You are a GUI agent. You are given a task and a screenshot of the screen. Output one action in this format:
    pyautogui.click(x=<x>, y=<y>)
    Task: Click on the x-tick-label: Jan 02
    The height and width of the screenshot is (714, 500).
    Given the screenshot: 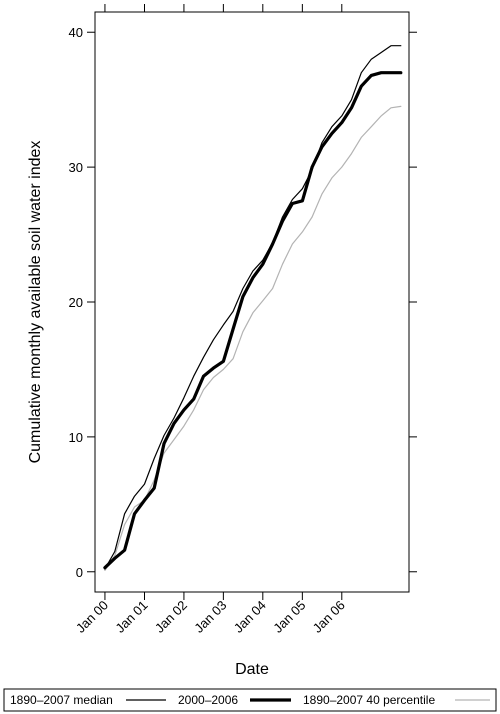 What is the action you would take?
    pyautogui.click(x=171, y=617)
    